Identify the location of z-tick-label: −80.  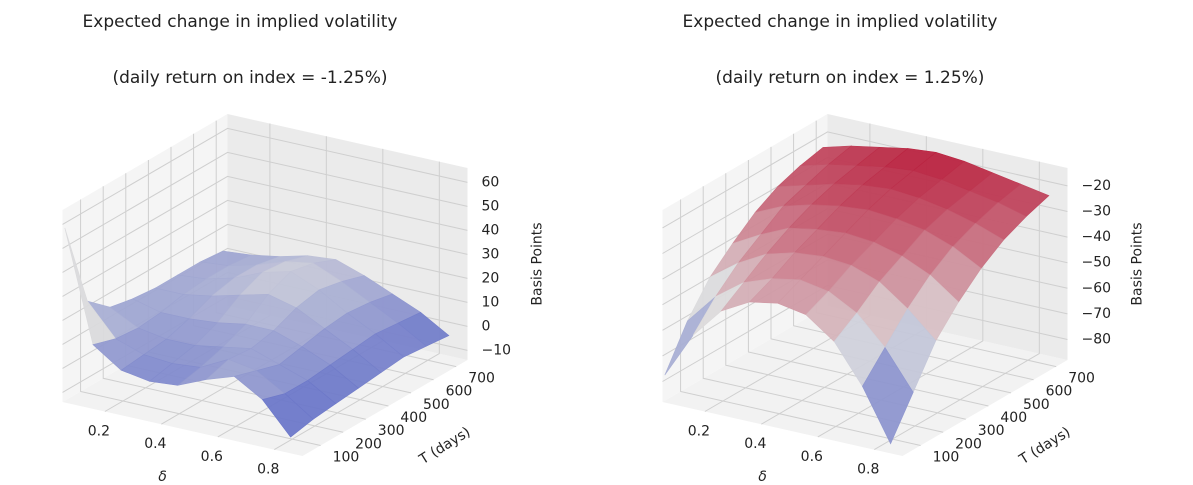
(1097, 340).